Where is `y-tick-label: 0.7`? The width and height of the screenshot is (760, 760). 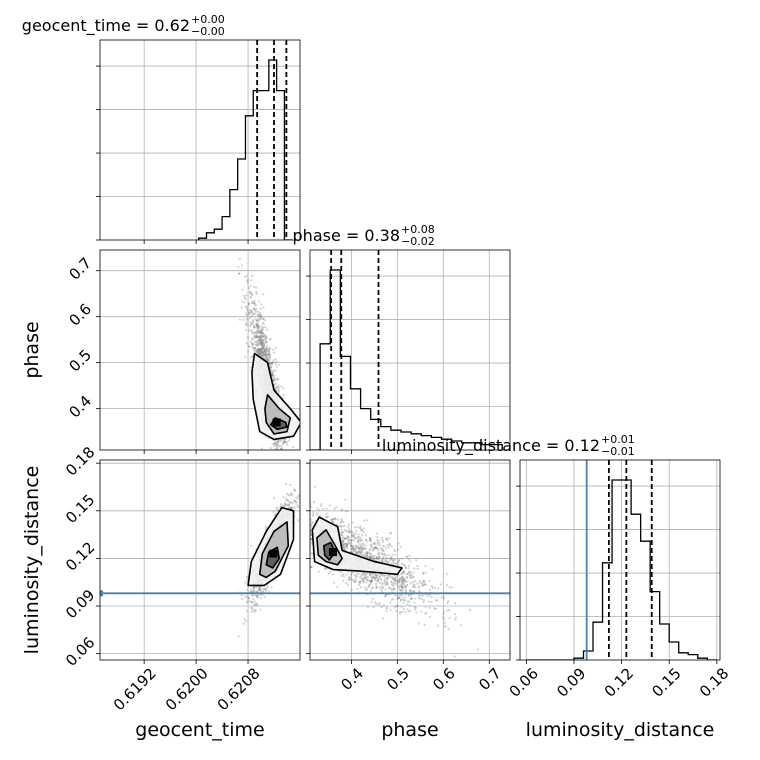
y-tick-label: 0.7 is located at coordinates (80, 269).